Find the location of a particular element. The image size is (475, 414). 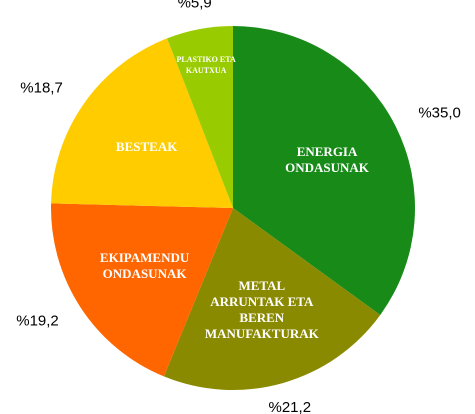

value-label: %19,2 is located at coordinates (37, 321).